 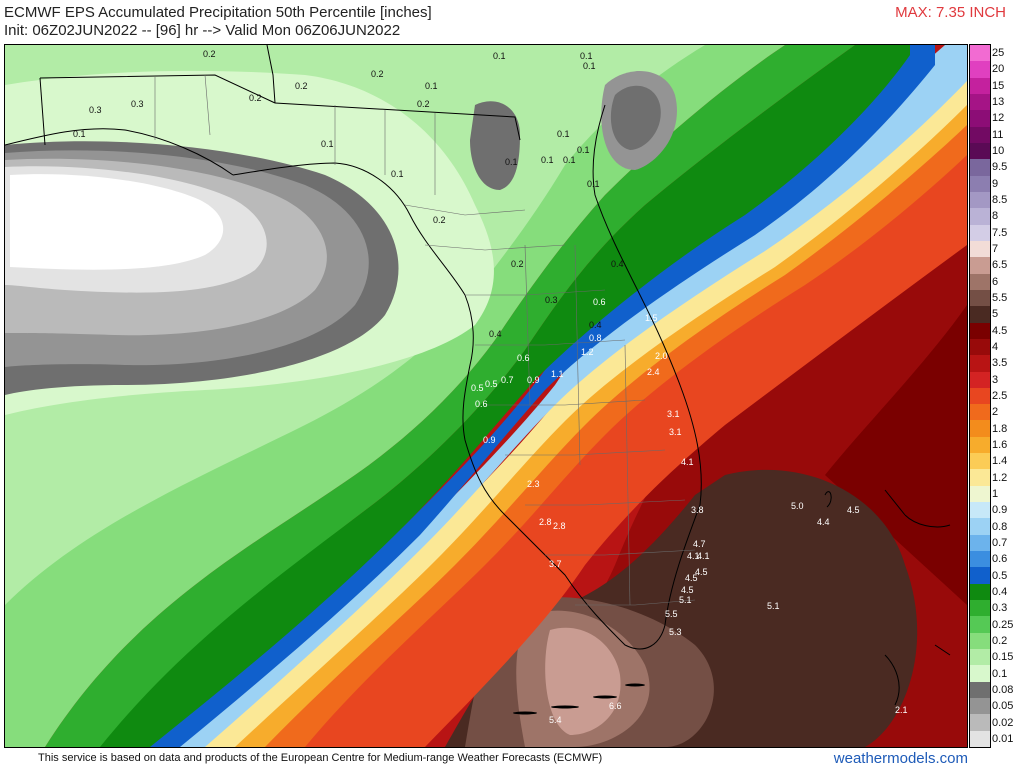 I want to click on station-value: 0.9, so click(x=489, y=440).